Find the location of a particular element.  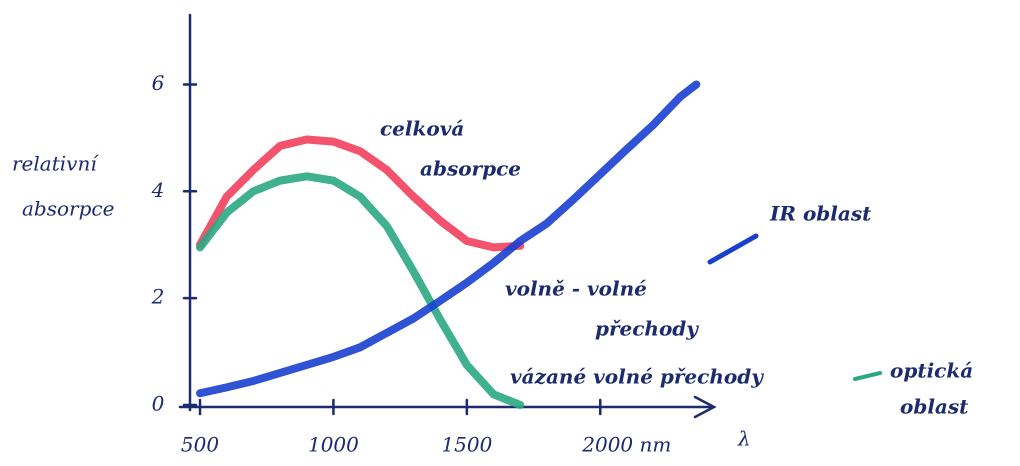

x-axis-label: λ is located at coordinates (744, 439).